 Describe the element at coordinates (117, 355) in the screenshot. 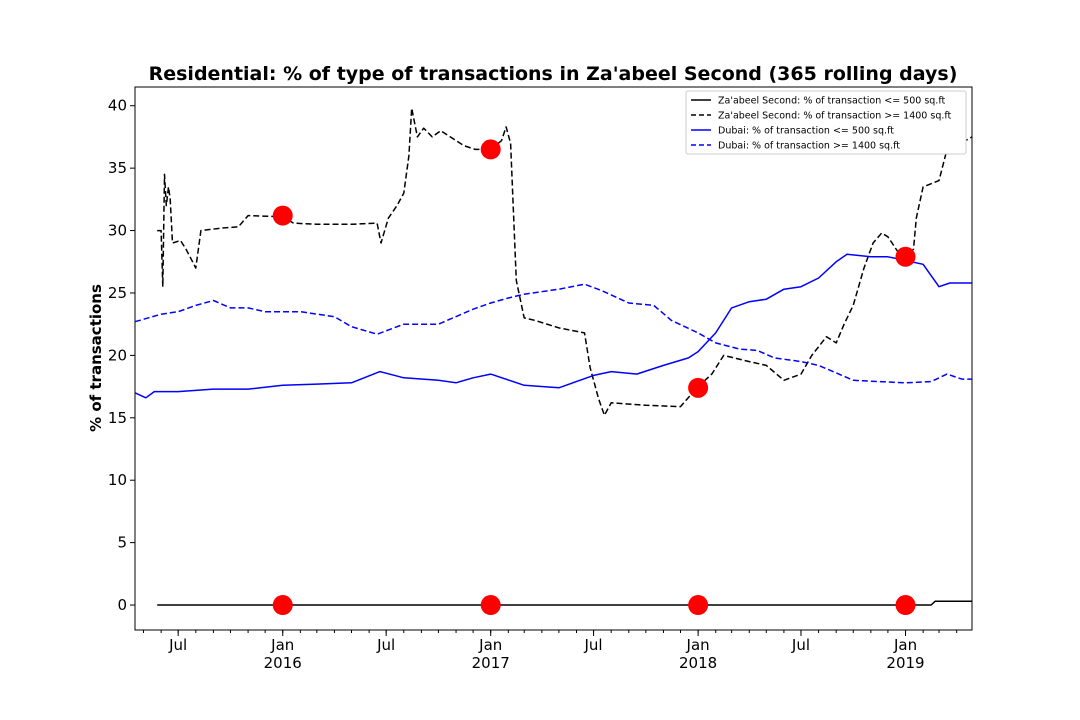

I see `y-tick-label: 20` at that location.